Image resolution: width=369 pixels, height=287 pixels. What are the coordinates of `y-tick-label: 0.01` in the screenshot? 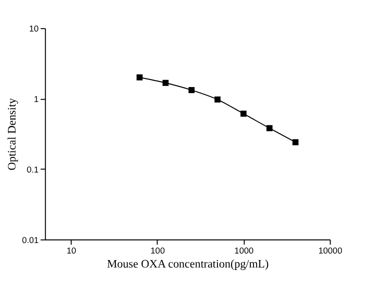 It's located at (30, 239).